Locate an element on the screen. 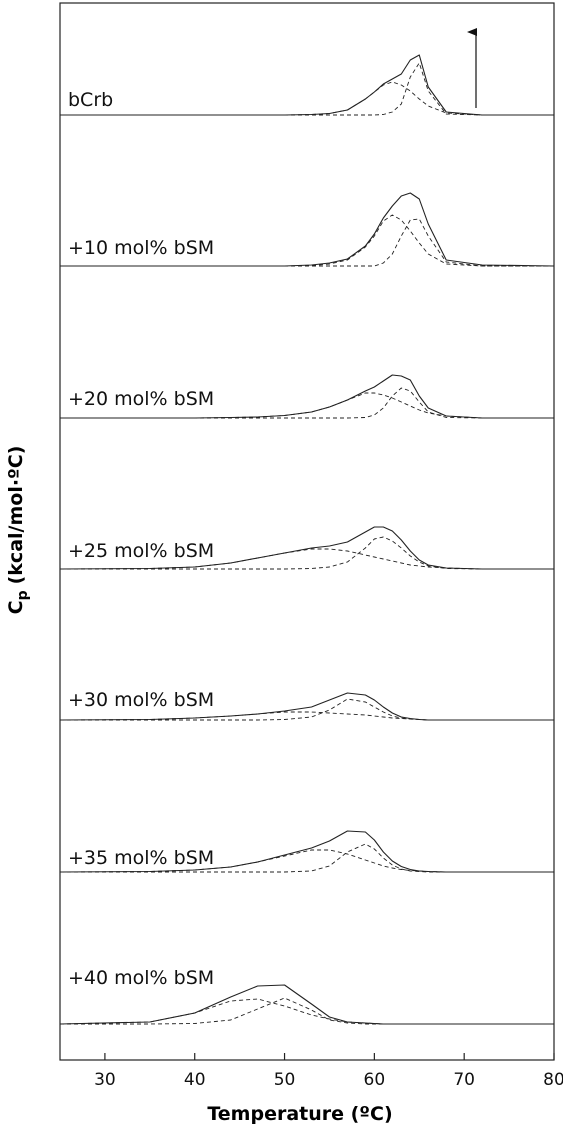 This screenshot has width=563, height=1128. series-label: +10 mol% bSM is located at coordinates (141, 248).